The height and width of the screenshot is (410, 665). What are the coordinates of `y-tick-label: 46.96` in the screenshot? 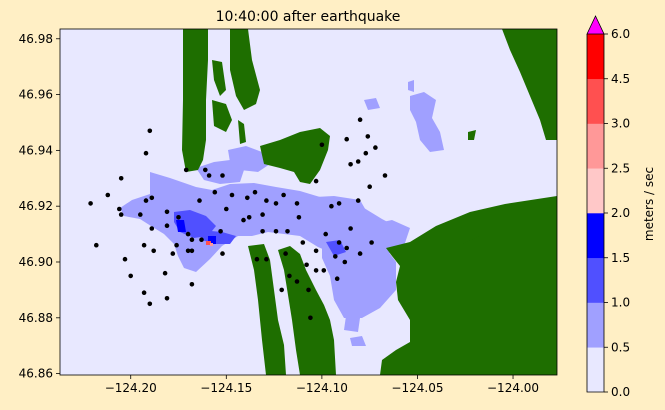 It's located at (36, 95).